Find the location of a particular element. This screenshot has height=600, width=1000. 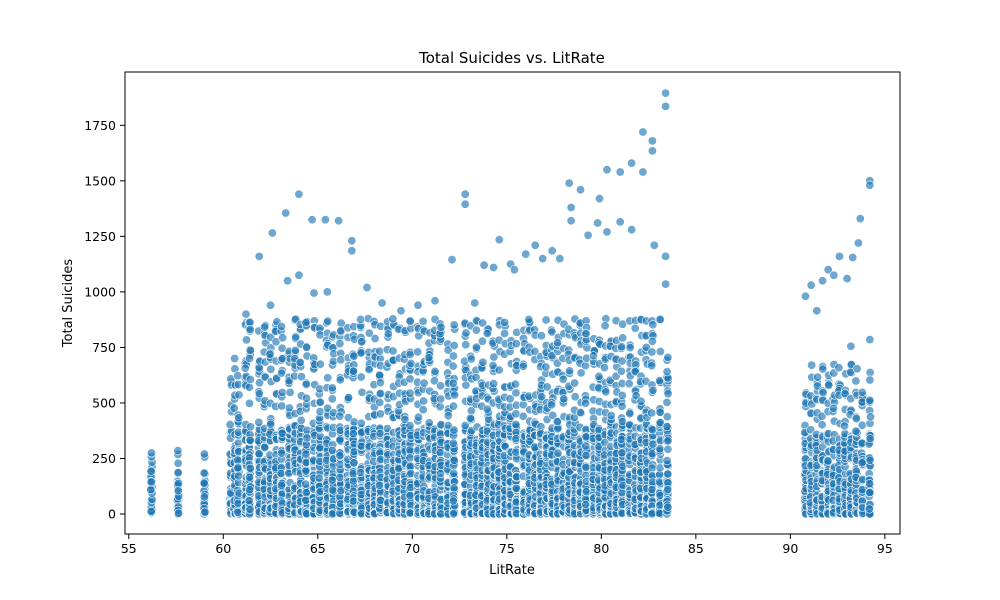

x-tick-label: 70 is located at coordinates (412, 548).